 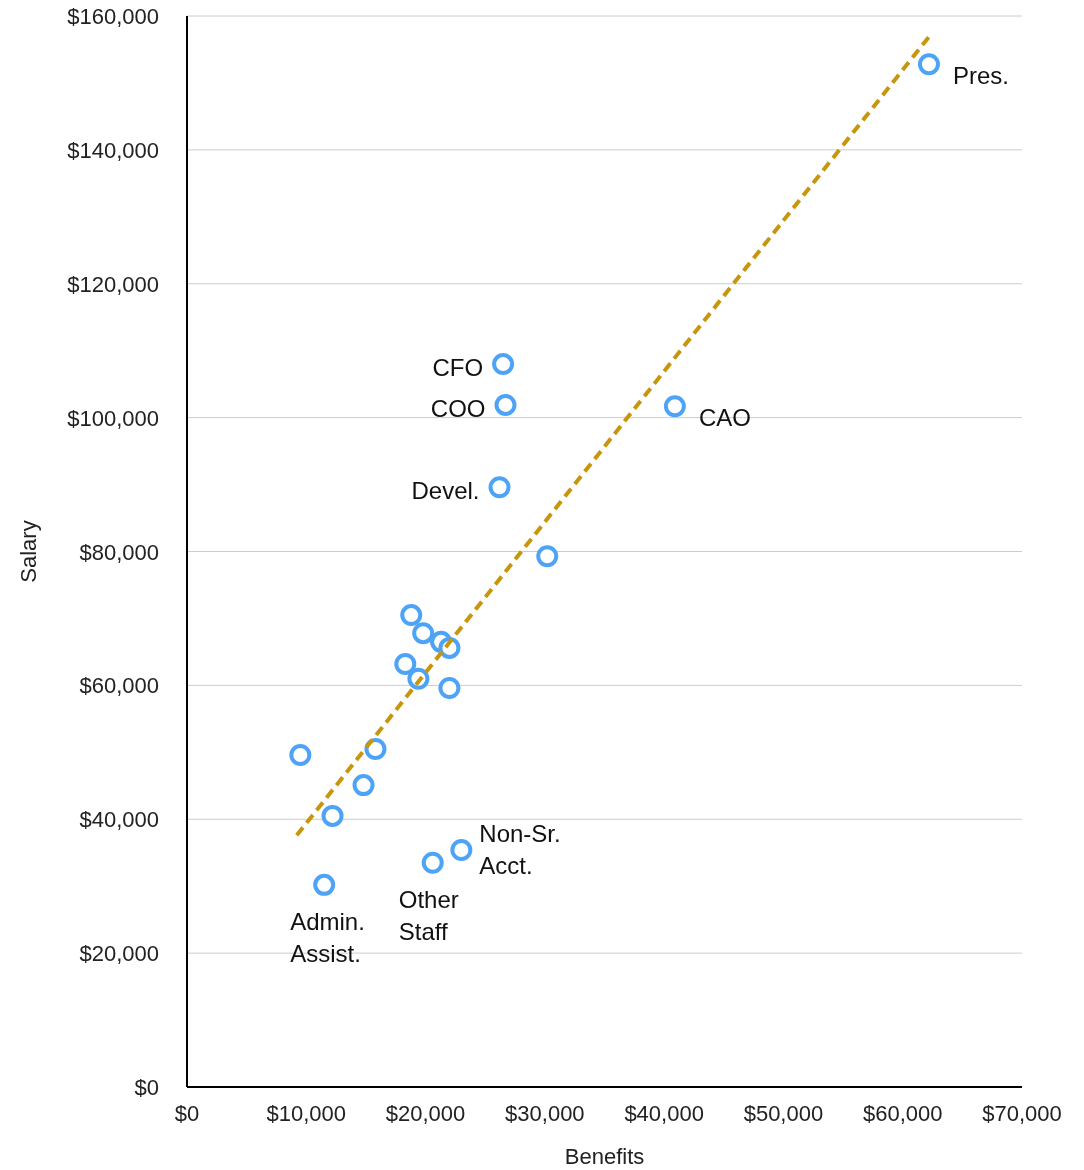 What do you see at coordinates (113, 418) in the screenshot?
I see `y-tick-label: $100,000` at bounding box center [113, 418].